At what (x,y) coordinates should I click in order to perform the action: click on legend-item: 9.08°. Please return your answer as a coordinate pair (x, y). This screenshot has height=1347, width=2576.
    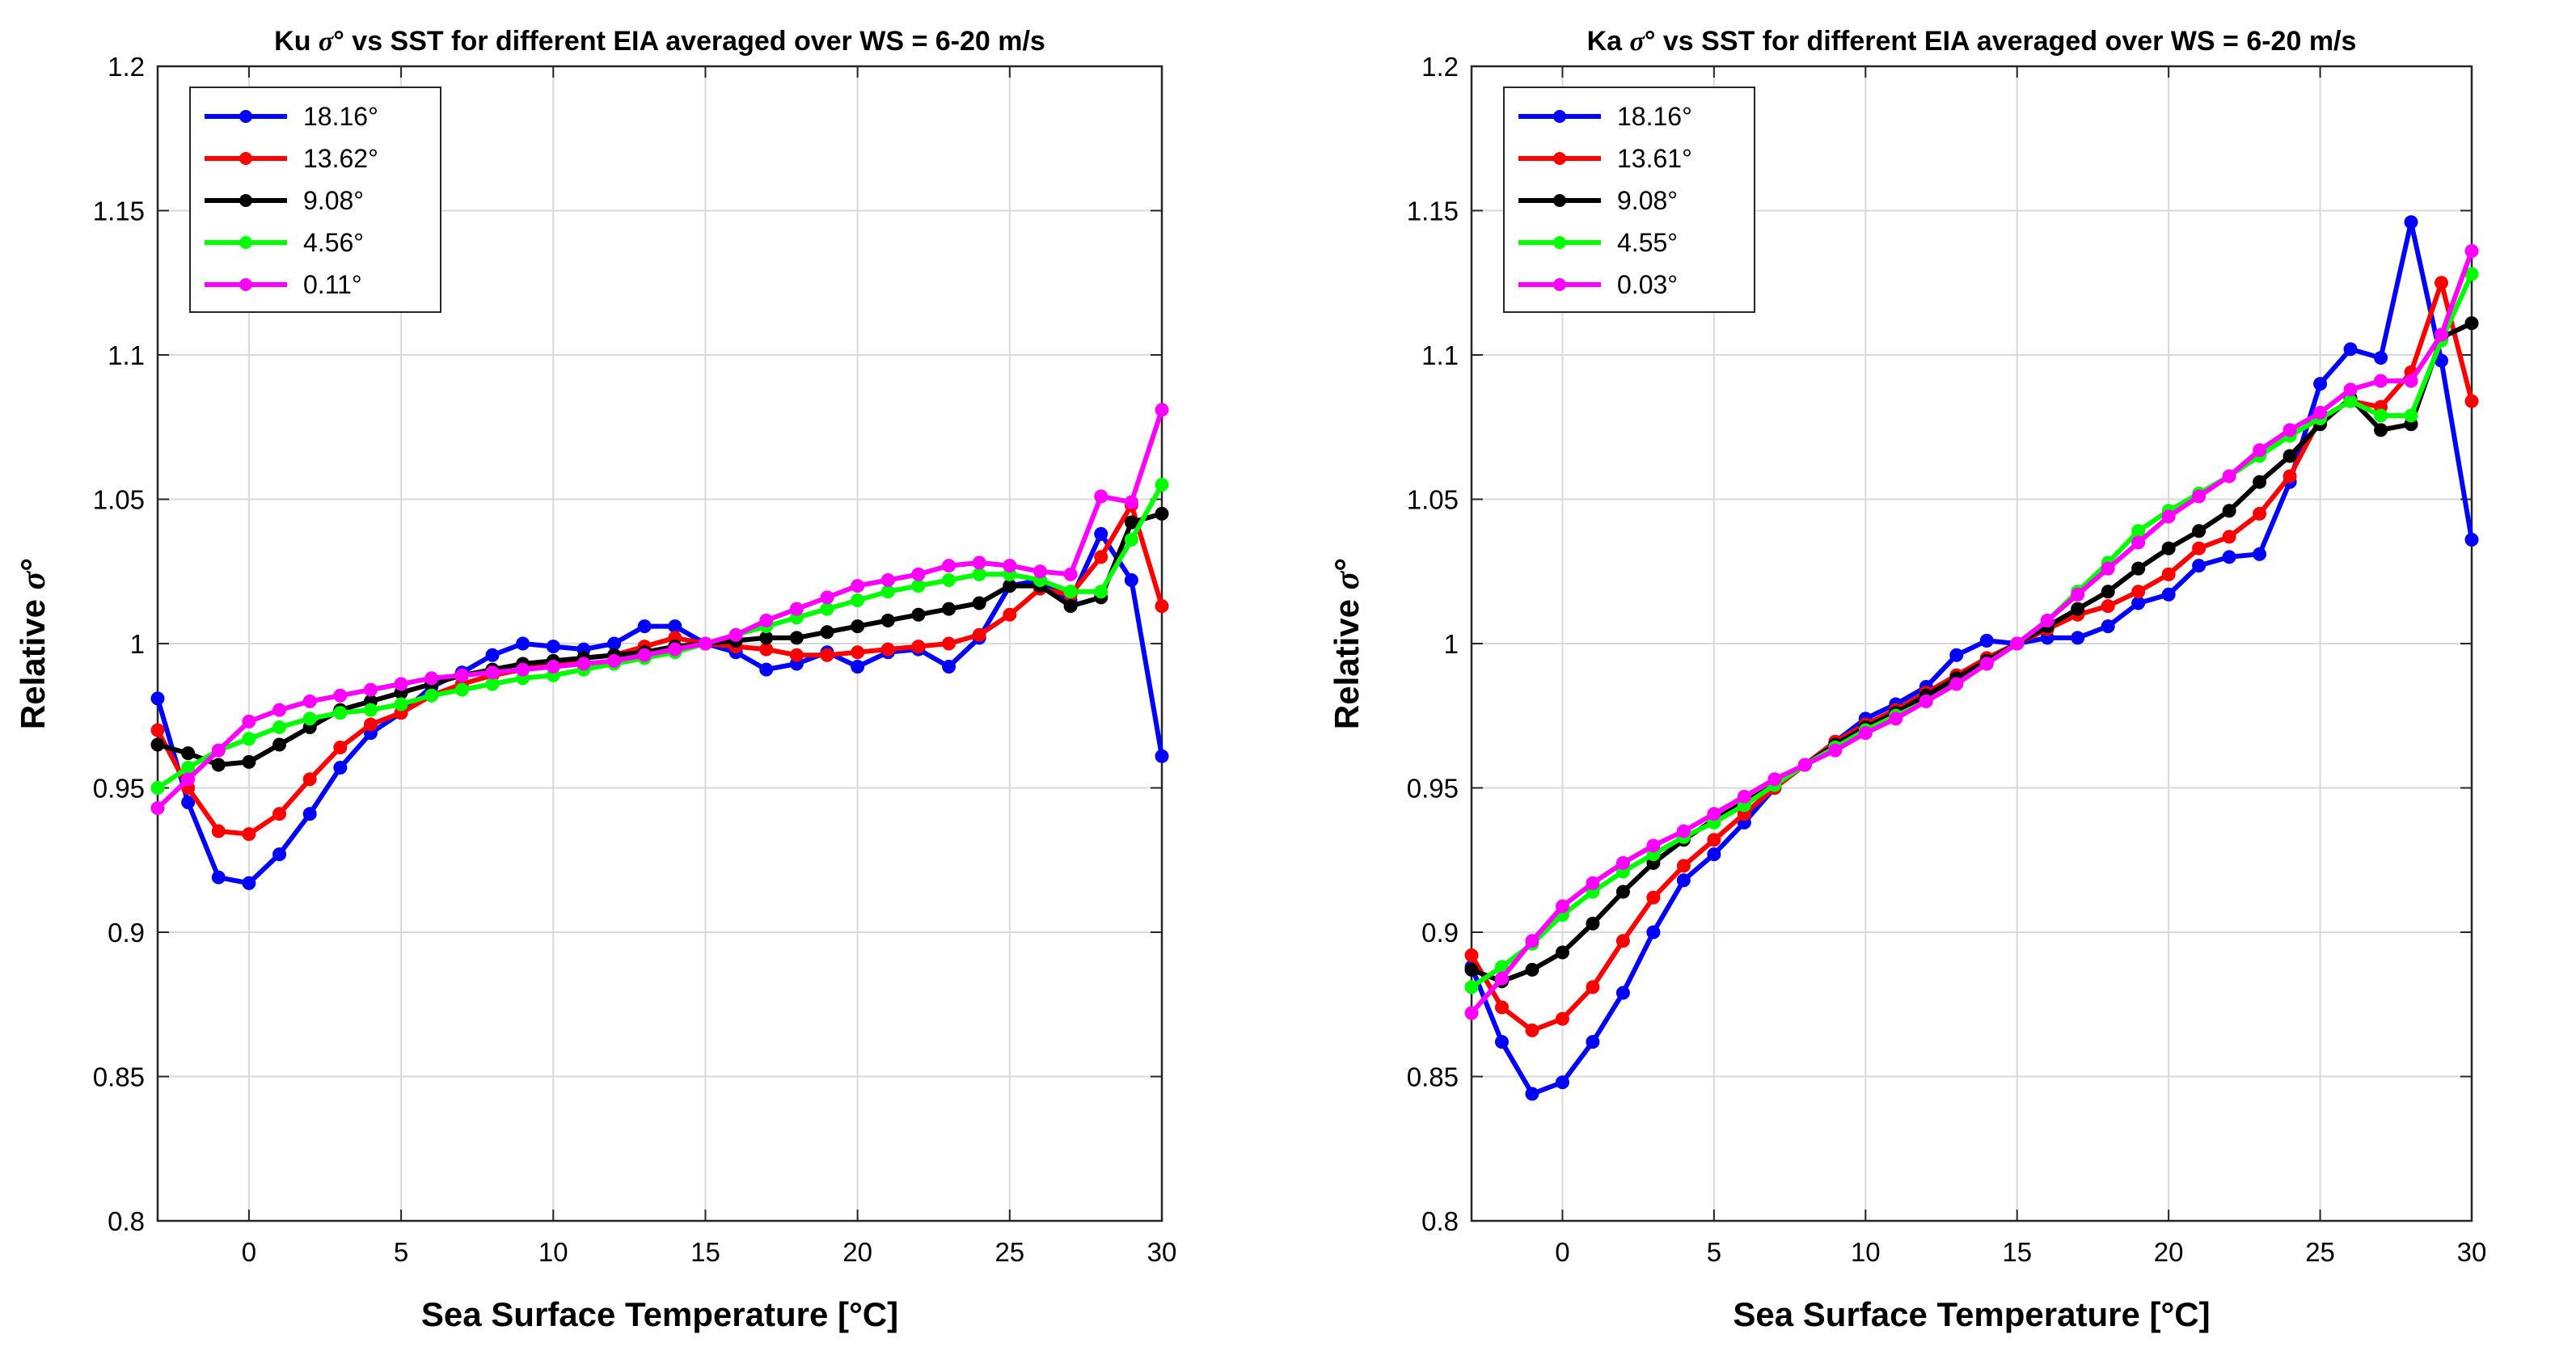
    Looking at the image, I should click on (284, 200).